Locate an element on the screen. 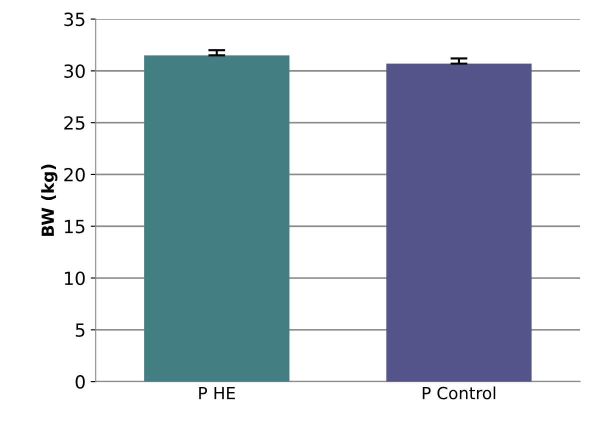 The width and height of the screenshot is (598, 424). x-tick-label: P HE is located at coordinates (217, 393).